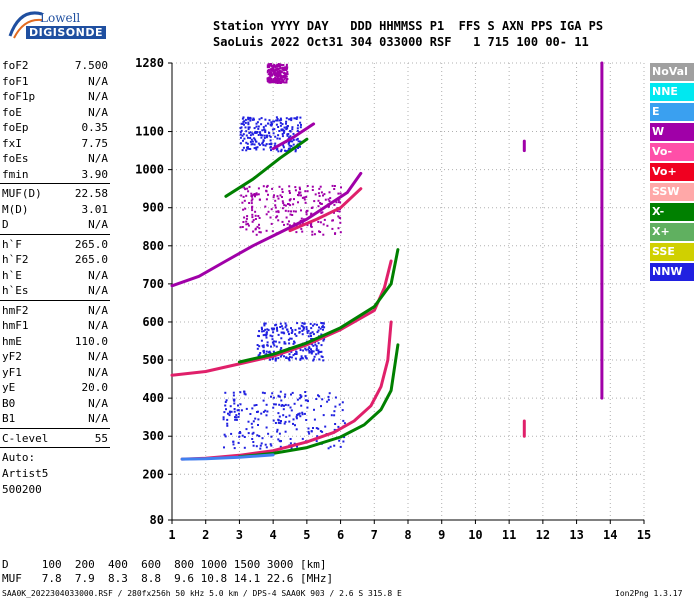 Image resolution: width=700 pixels, height=600 pixels. I want to click on legend-item: W, so click(672, 132).